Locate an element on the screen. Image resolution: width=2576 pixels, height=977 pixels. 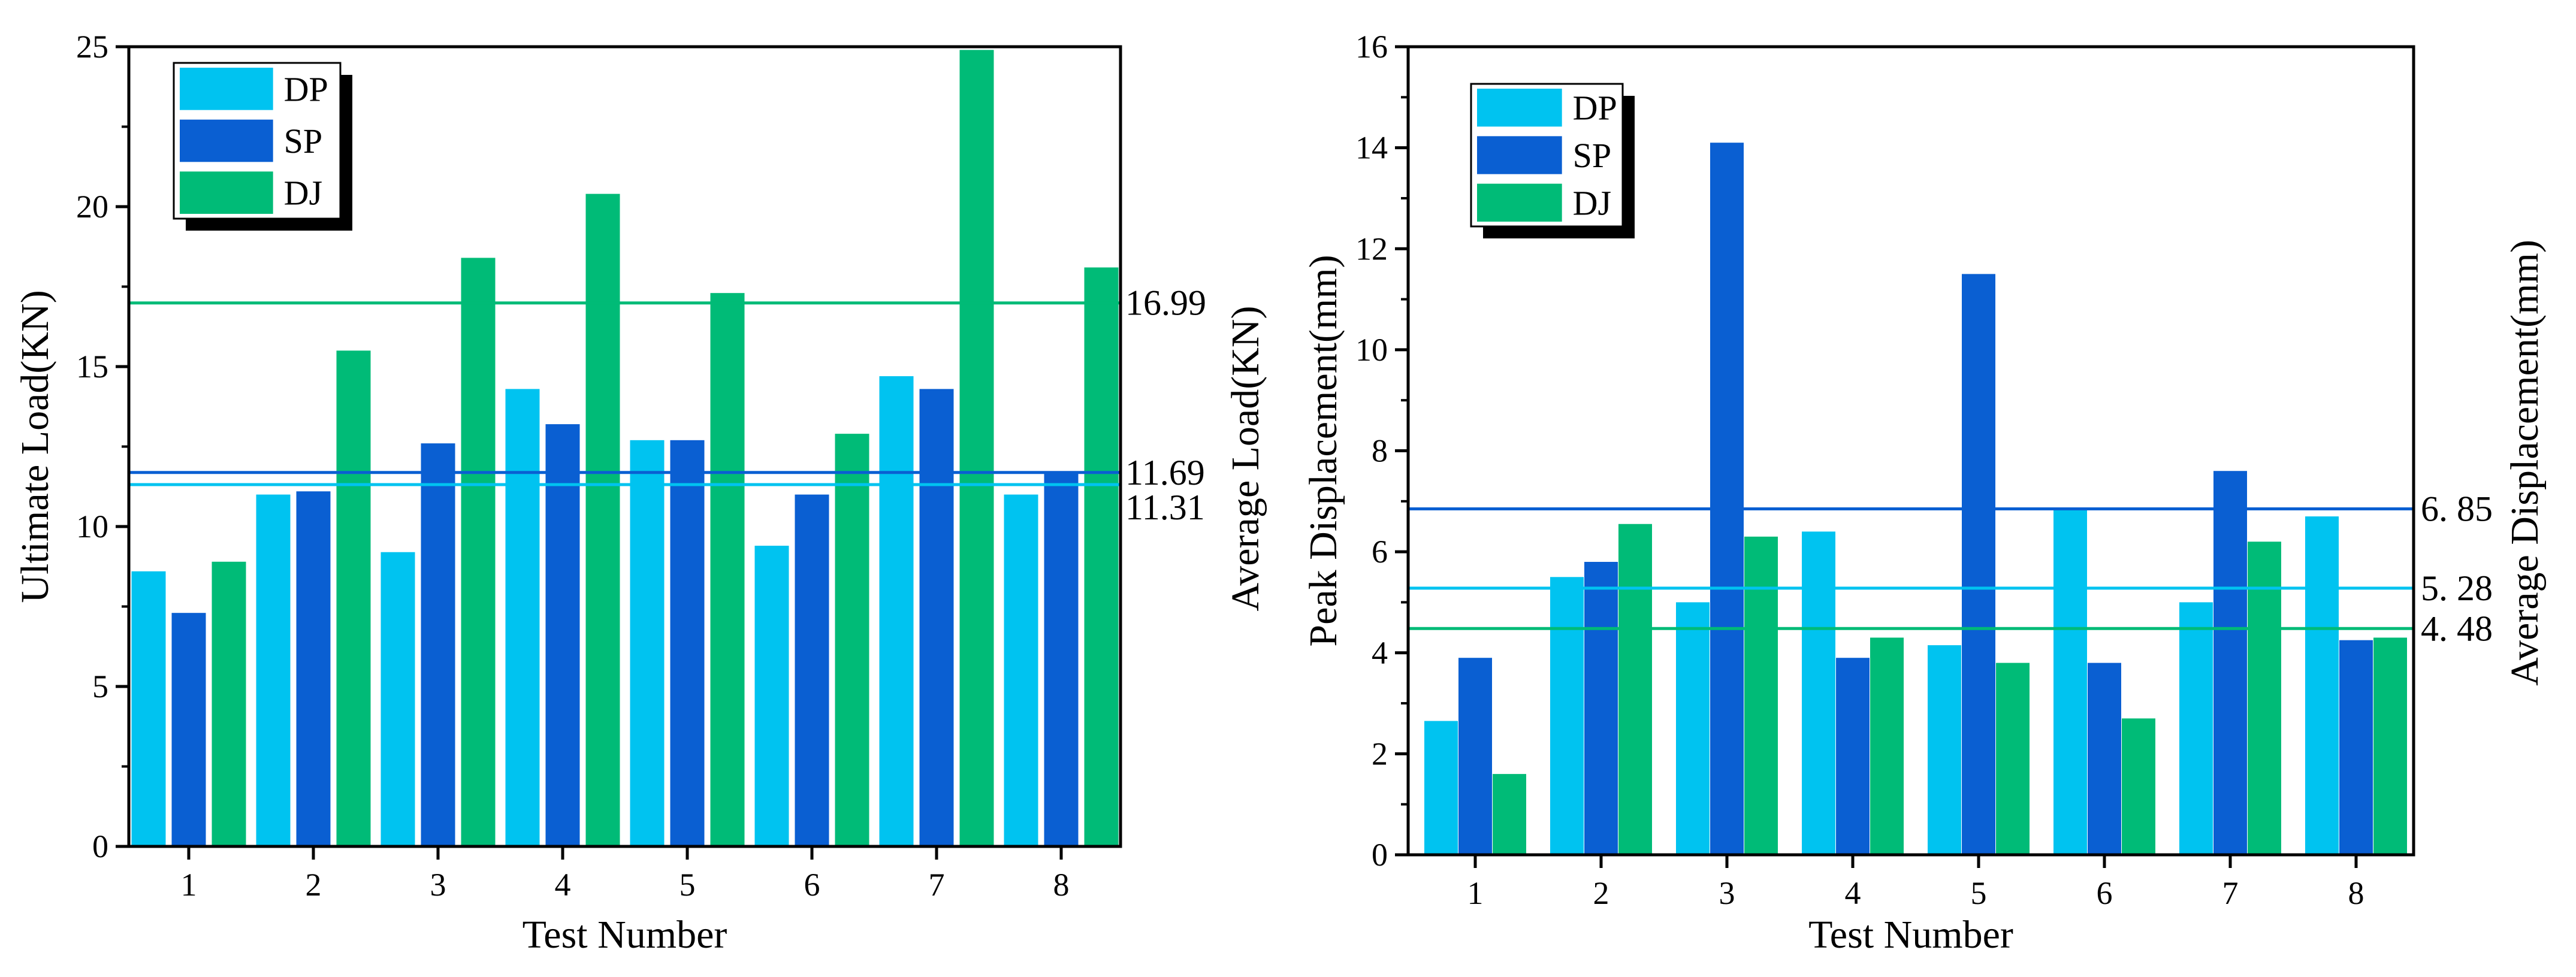
x-tick-label-5: 5 is located at coordinates (1979, 893).